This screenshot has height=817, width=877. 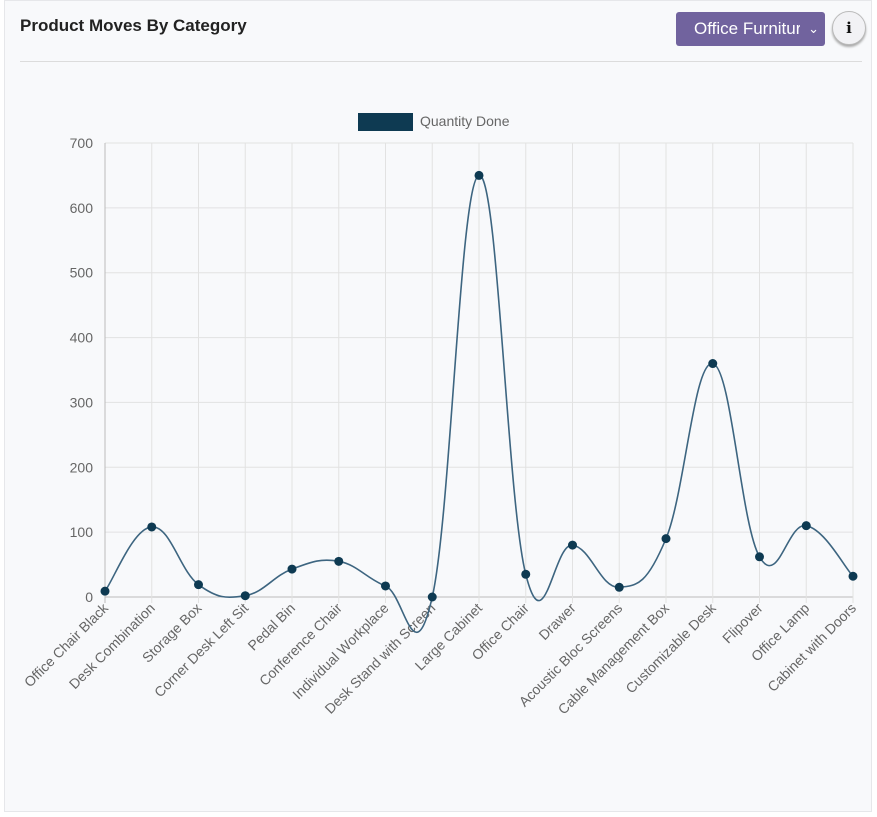 I want to click on card-title: Product Moves By Category, so click(x=133, y=25).